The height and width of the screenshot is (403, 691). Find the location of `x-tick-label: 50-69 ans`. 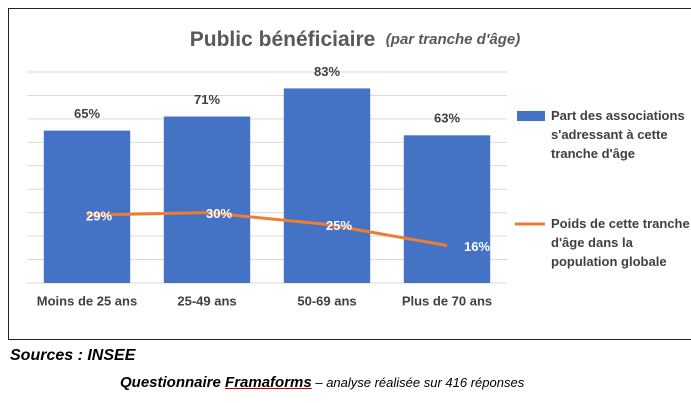

x-tick-label: 50-69 ans is located at coordinates (326, 300).